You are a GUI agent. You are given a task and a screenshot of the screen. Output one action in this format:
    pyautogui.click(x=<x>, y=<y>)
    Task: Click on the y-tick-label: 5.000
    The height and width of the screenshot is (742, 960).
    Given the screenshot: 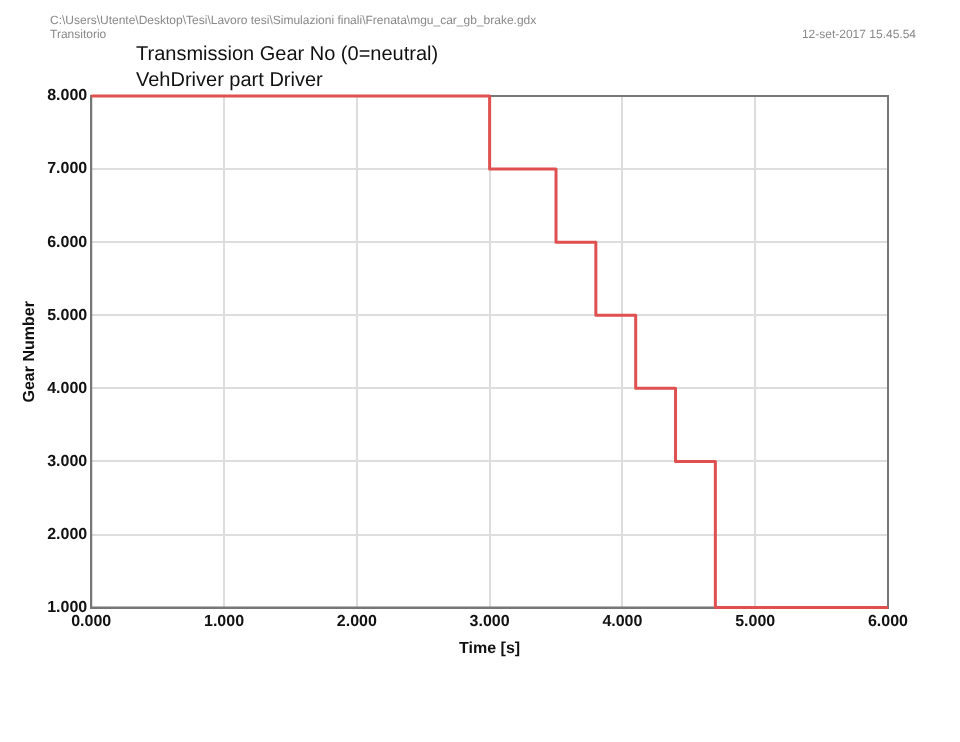 What is the action you would take?
    pyautogui.click(x=68, y=314)
    